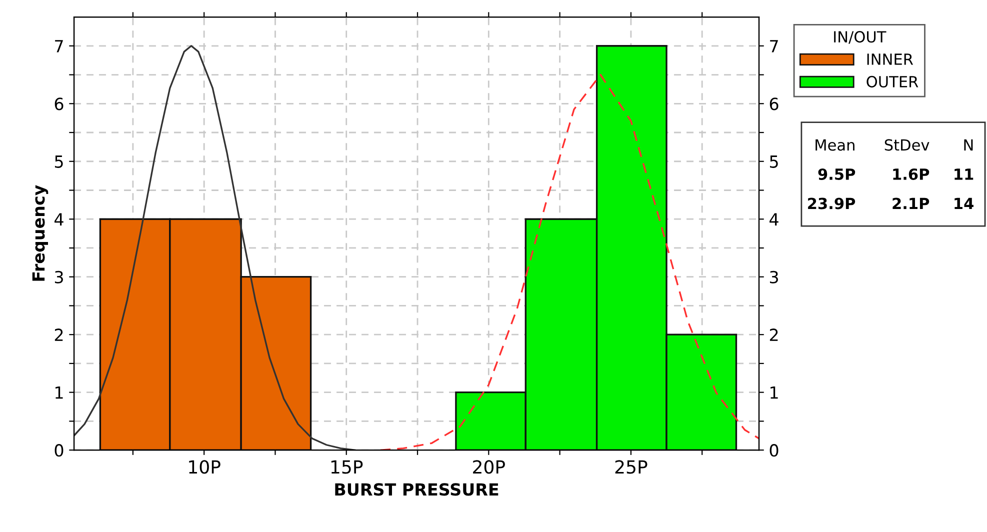  Describe the element at coordinates (911, 204) in the screenshot. I see `text: 2.1P` at that location.